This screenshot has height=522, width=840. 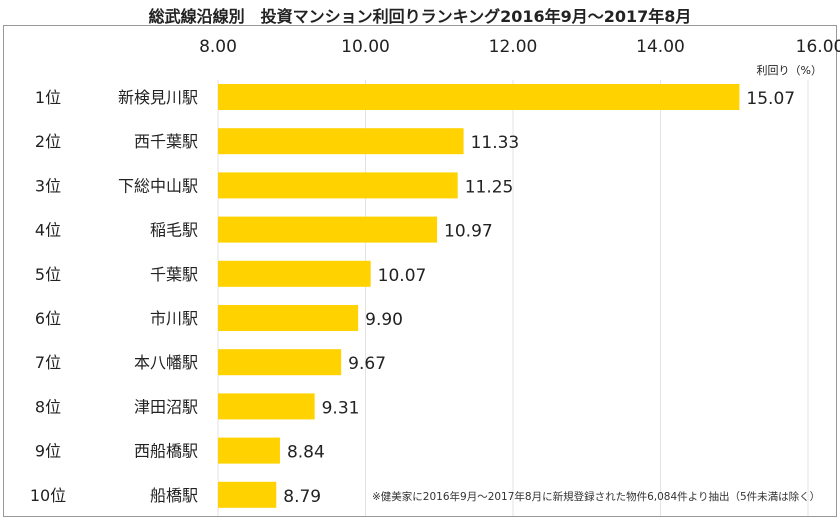 I want to click on data-label: 8.84, so click(x=306, y=453).